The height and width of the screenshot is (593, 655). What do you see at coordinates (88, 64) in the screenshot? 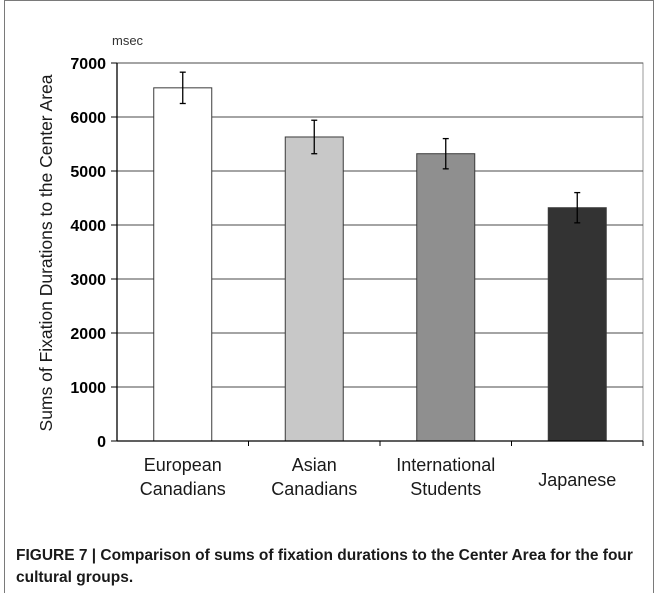
I see `y-tick-label: 7000` at bounding box center [88, 64].